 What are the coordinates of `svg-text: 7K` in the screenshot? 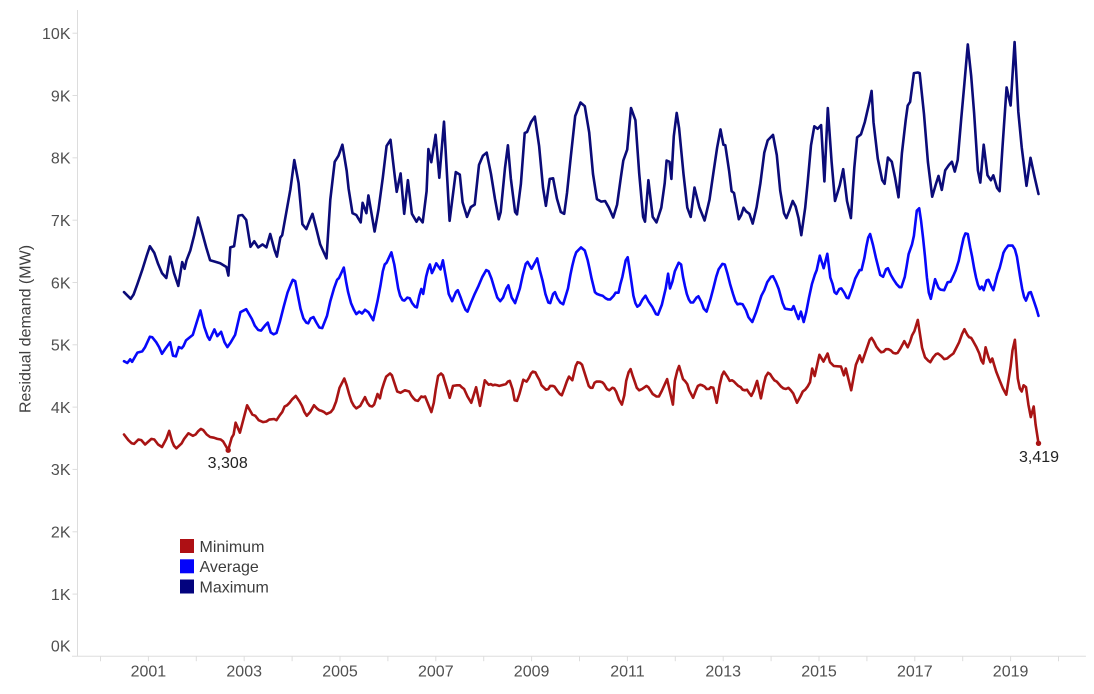 It's located at (61, 221).